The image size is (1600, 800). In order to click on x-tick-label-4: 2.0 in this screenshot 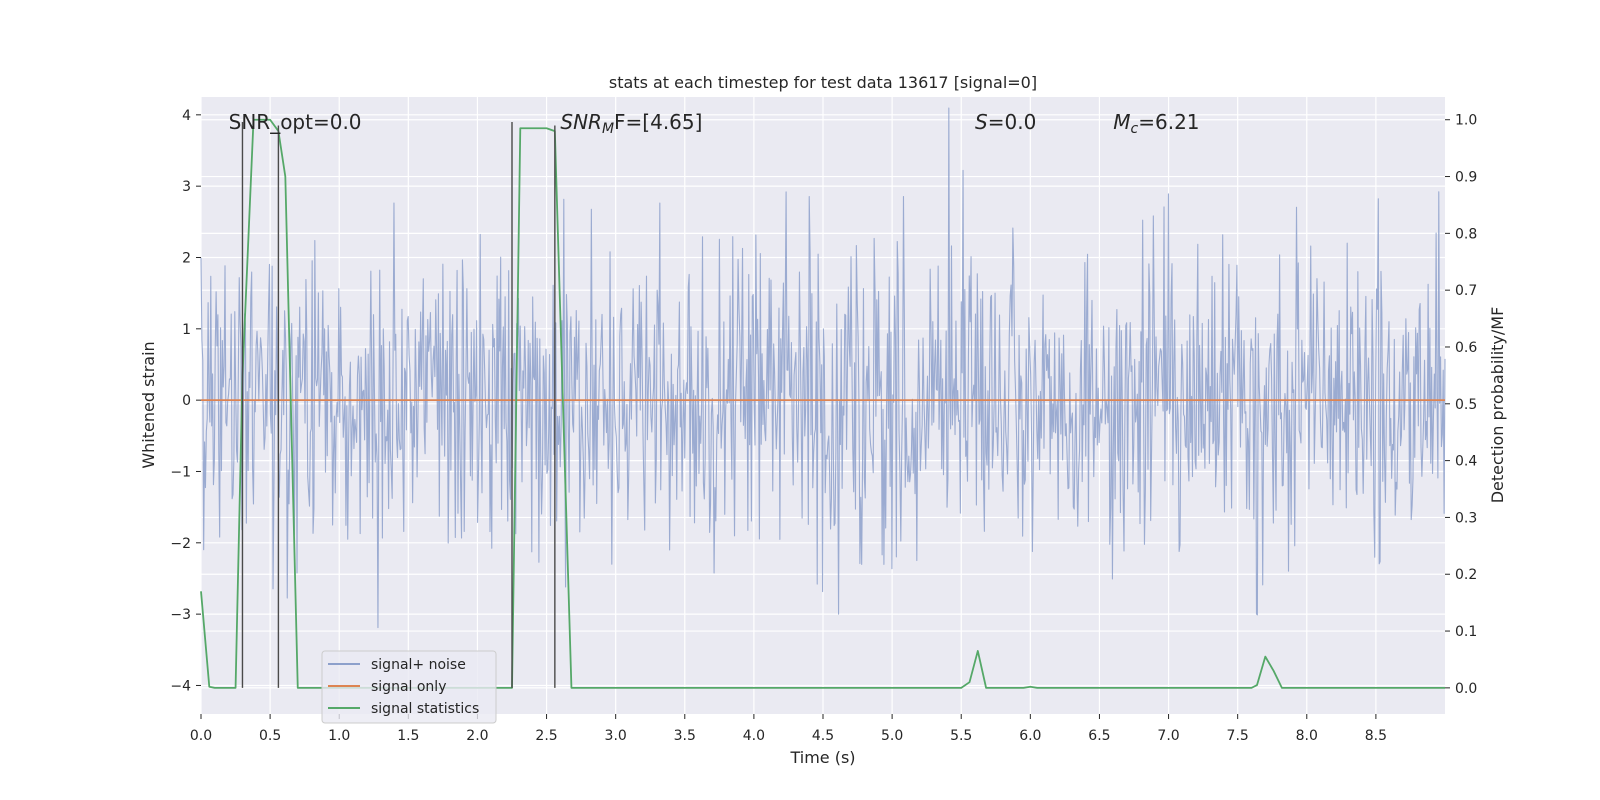, I will do `click(477, 736)`.